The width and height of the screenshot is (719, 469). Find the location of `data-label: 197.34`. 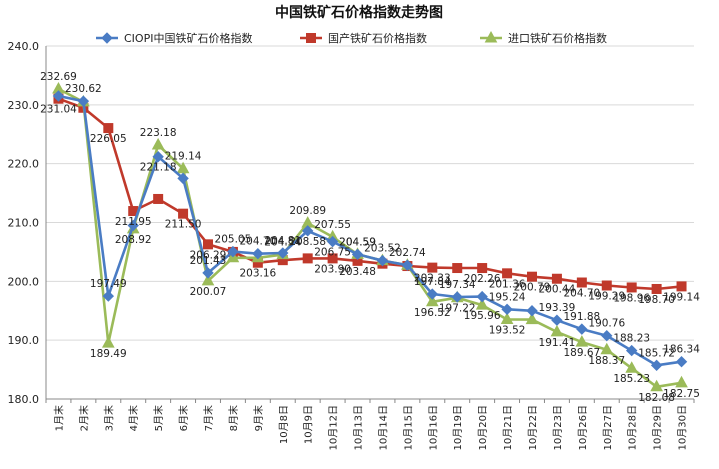

data-label: 197.34 is located at coordinates (457, 285).